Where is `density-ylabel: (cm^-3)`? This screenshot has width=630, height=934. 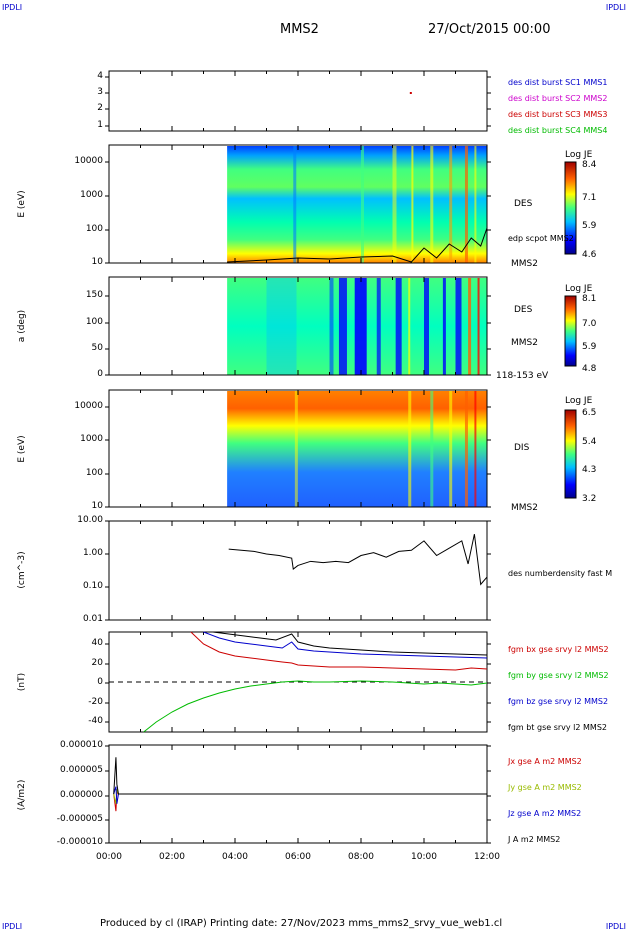
density-ylabel: (cm^-3) is located at coordinates (22, 570).